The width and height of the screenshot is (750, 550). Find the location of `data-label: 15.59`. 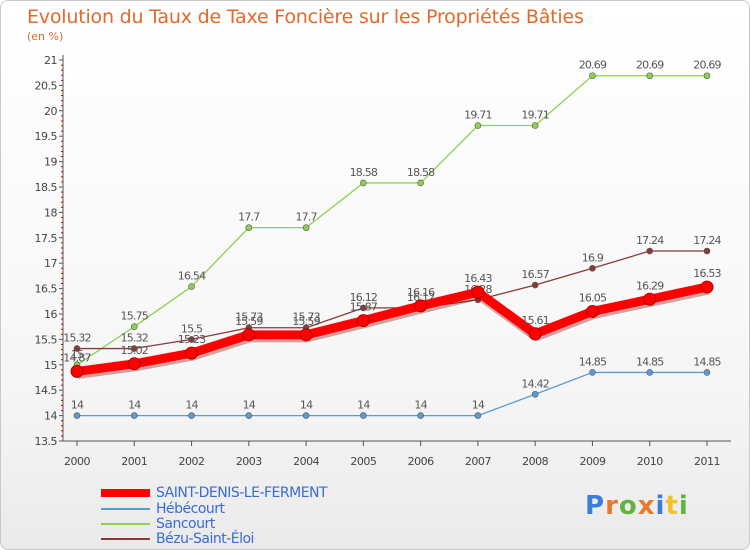

data-label: 15.59 is located at coordinates (306, 321).